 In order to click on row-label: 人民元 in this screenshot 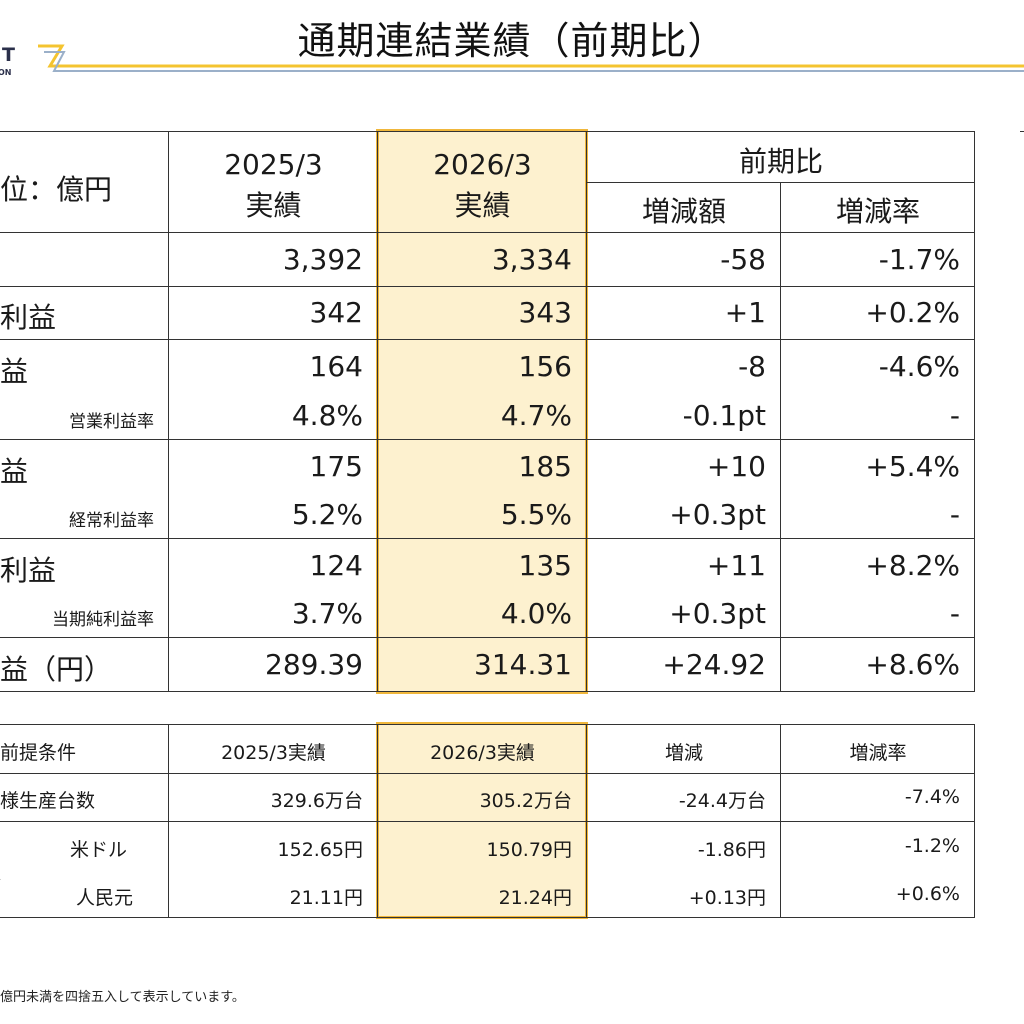, I will do `click(104, 898)`.